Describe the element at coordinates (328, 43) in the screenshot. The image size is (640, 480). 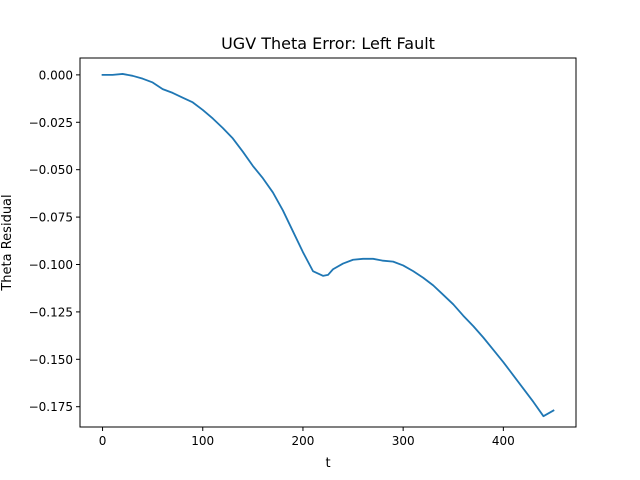
I see `chart-title: UGV Theta Error: Left Fault` at that location.